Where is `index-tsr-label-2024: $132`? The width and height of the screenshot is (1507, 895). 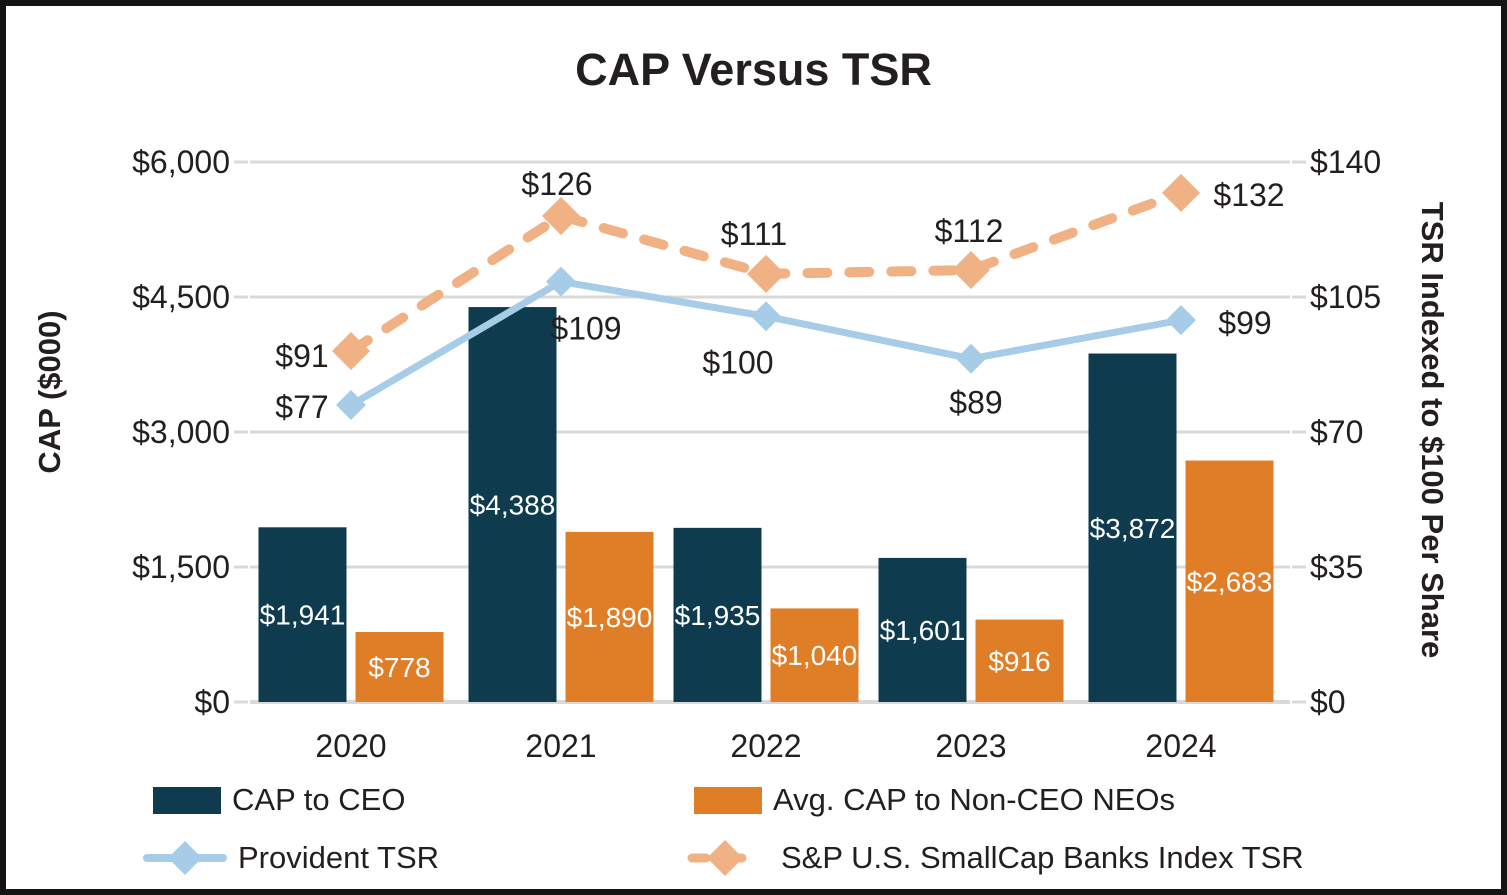
index-tsr-label-2024: $132 is located at coordinates (1248, 195).